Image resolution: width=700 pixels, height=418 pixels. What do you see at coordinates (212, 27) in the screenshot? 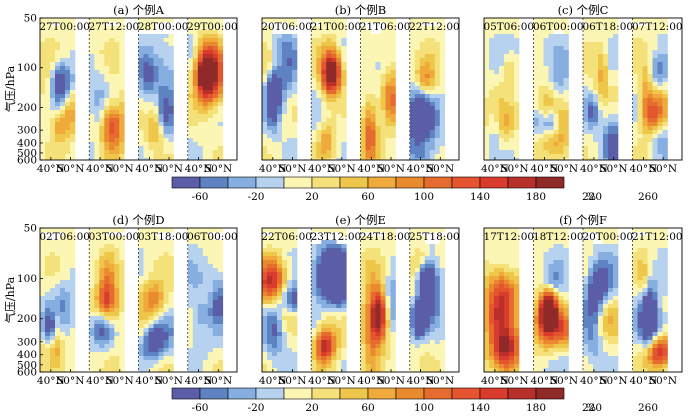
I see `subpanel-time-label: 29T00:00` at bounding box center [212, 27].